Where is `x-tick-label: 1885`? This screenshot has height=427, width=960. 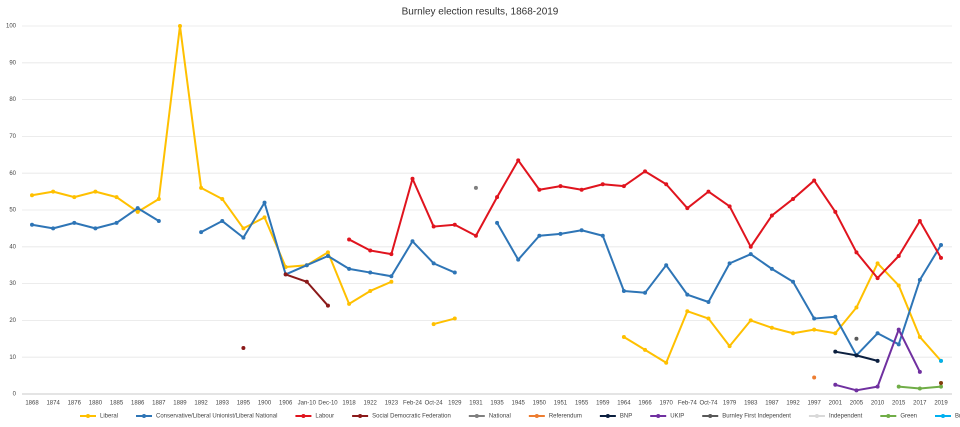
x-tick-label: 1885 is located at coordinates (117, 404).